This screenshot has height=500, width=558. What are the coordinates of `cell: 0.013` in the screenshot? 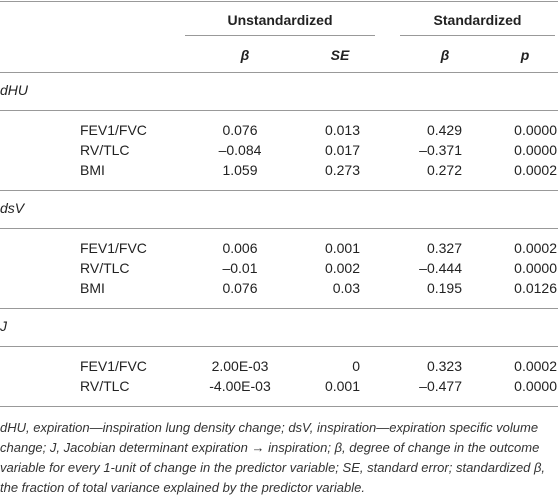 It's located at (342, 130).